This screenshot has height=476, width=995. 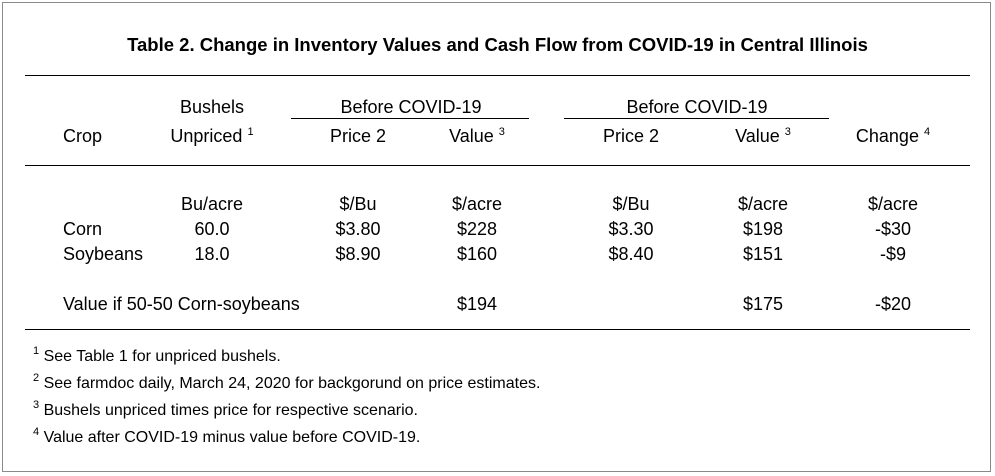 What do you see at coordinates (212, 204) in the screenshot?
I see `unit-bushels: Bu/acre` at bounding box center [212, 204].